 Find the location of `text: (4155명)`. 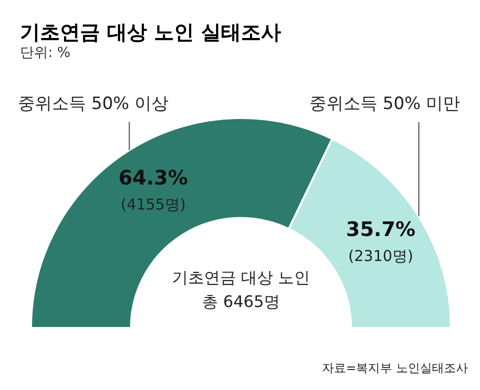

text: (4155명) is located at coordinates (153, 204).